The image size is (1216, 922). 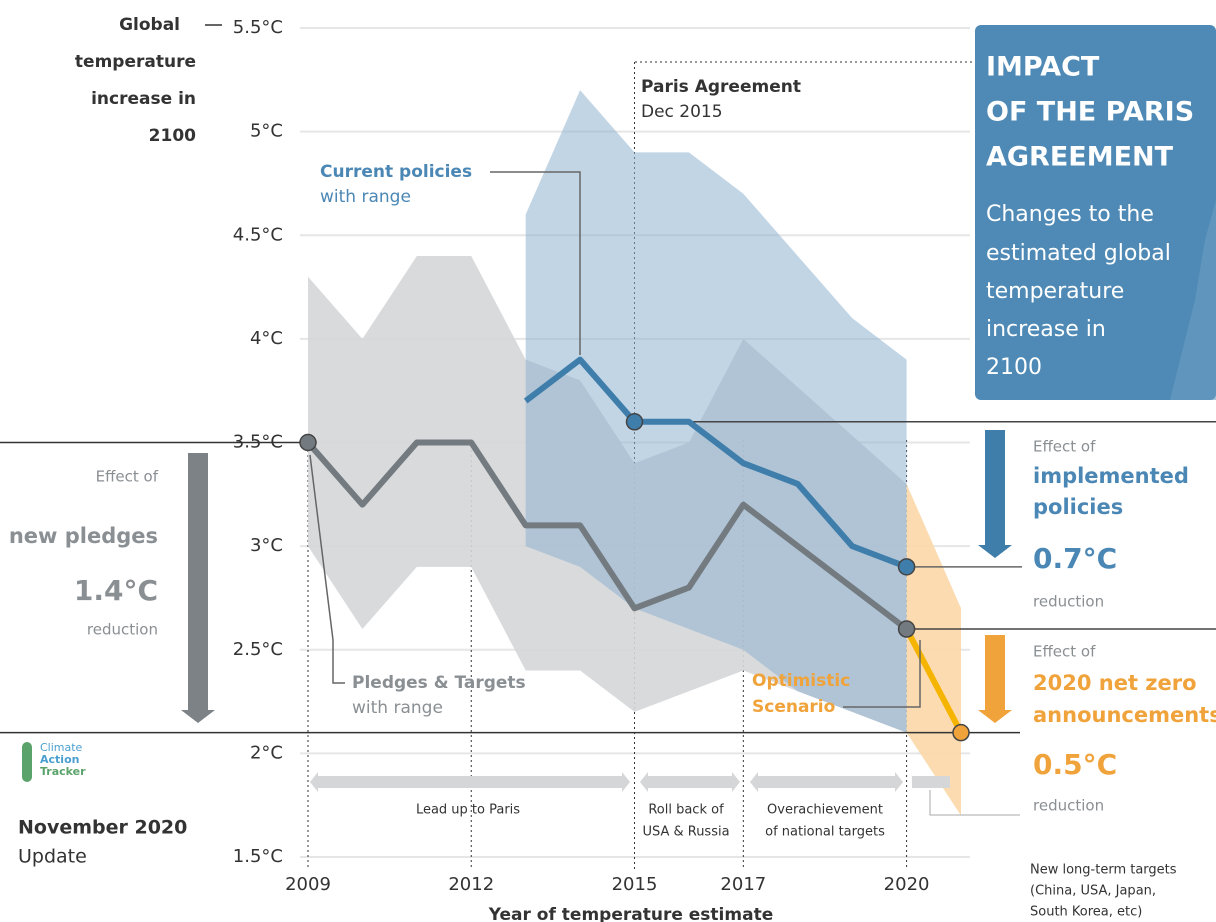 I want to click on y-tick-label: 3°C, so click(x=266, y=545).